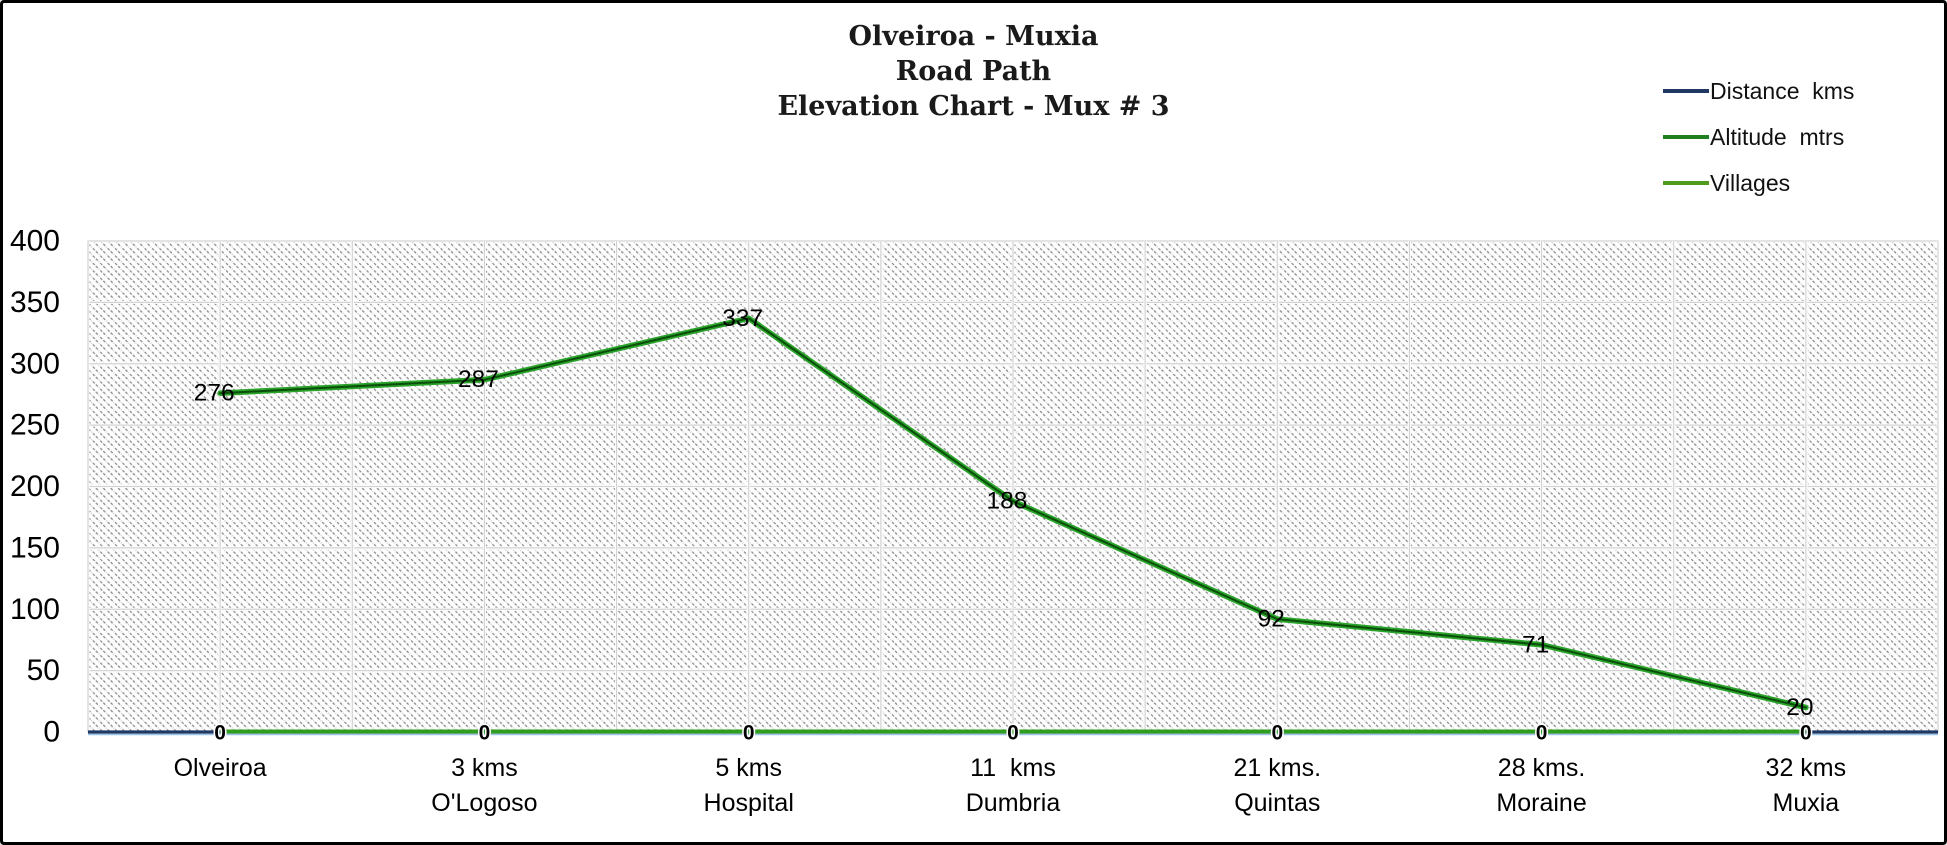  I want to click on x-tick-label-line1: 5 kms, so click(748, 768).